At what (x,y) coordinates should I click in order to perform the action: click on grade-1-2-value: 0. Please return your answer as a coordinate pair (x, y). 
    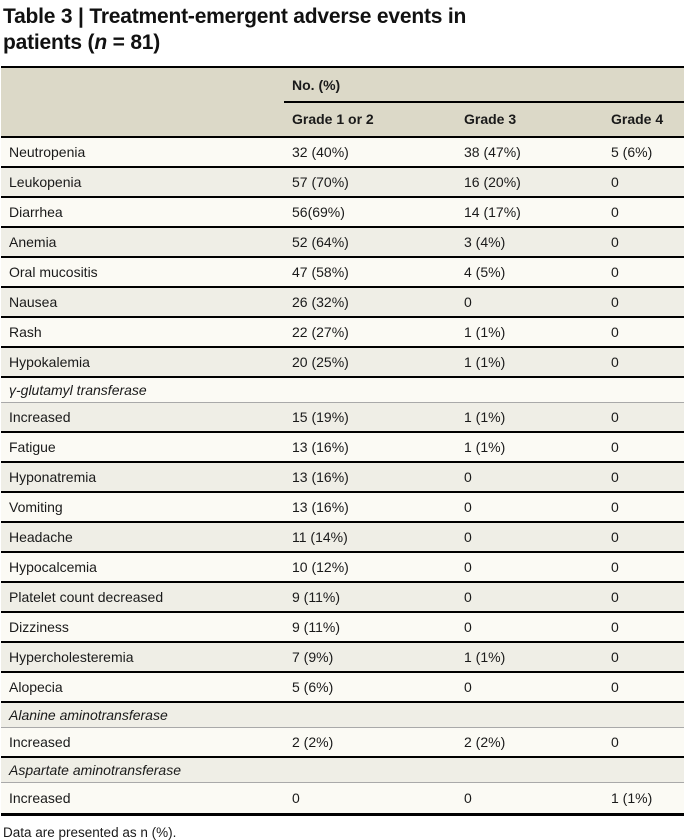
    Looking at the image, I should click on (296, 798).